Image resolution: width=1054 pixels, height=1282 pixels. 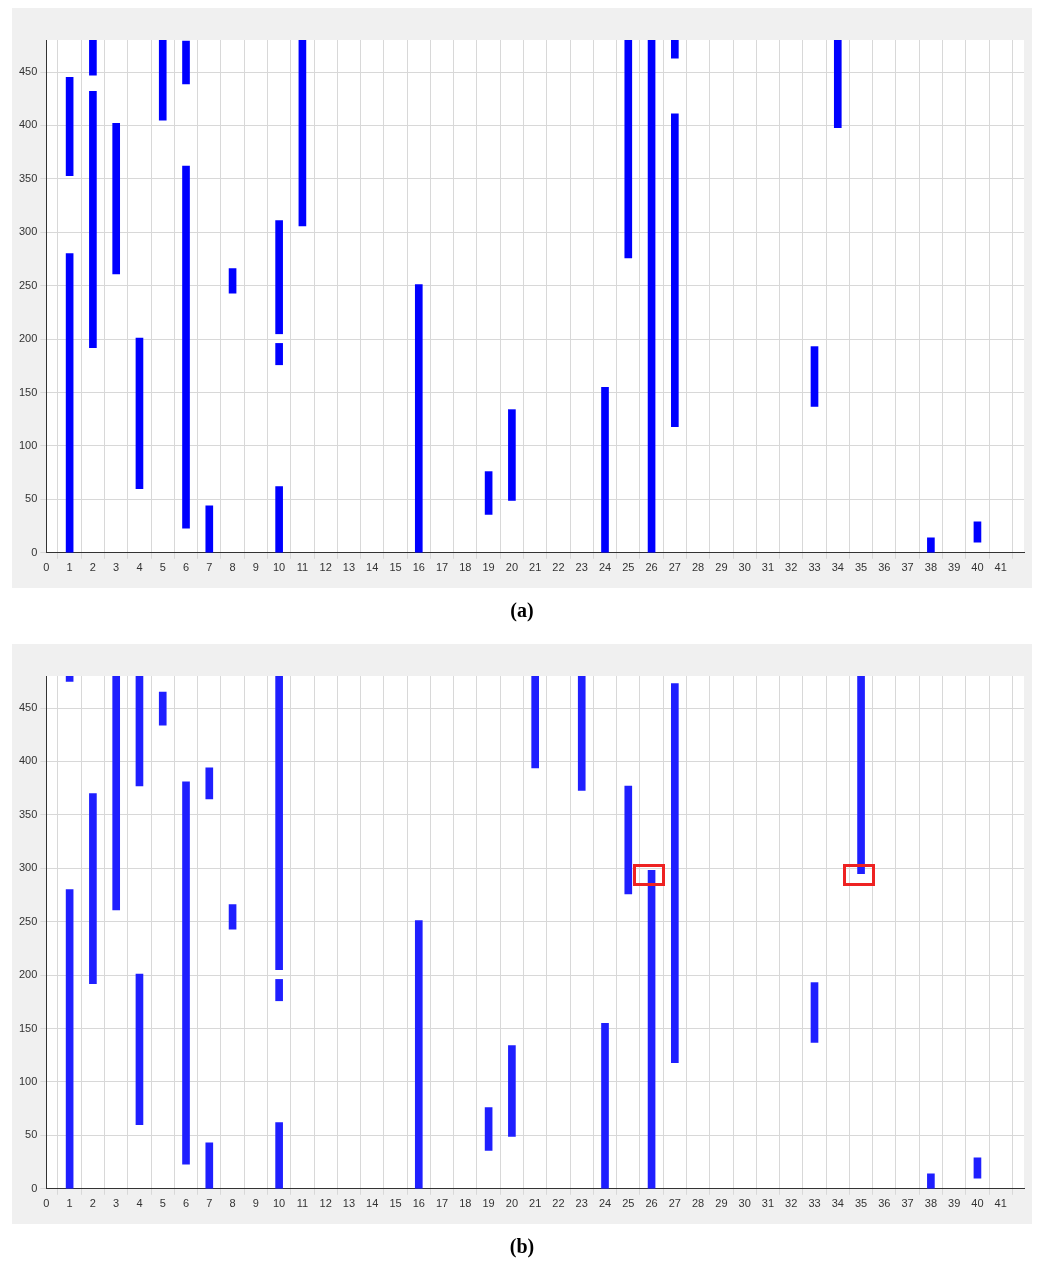 What do you see at coordinates (522, 610) in the screenshot?
I see `text: (a)` at bounding box center [522, 610].